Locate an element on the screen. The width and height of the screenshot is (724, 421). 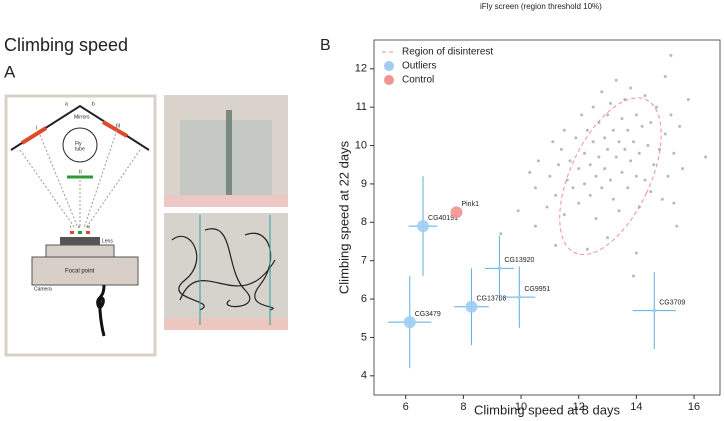
region-ellipse is located at coordinates (610, 176).